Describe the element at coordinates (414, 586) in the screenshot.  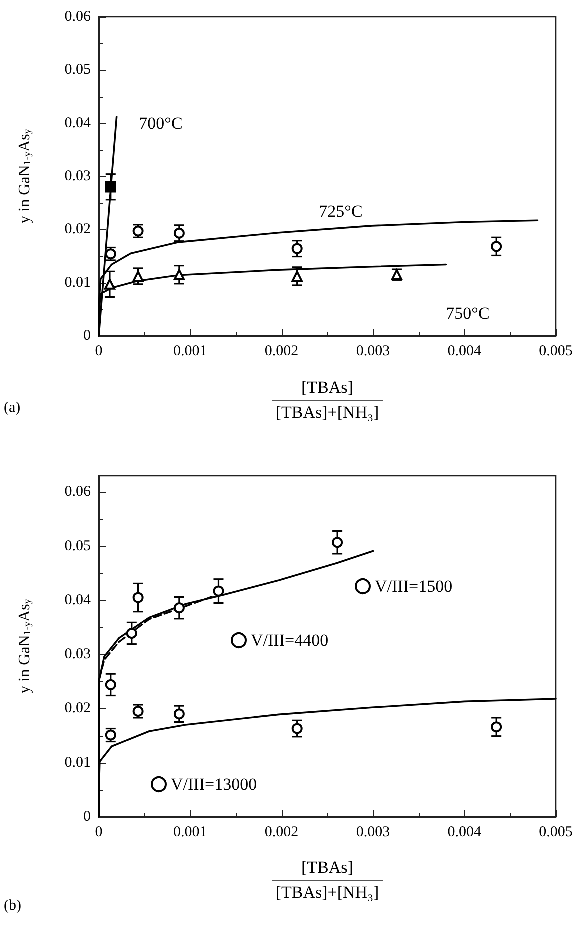
I see `legend-label: V/III=1500` at that location.